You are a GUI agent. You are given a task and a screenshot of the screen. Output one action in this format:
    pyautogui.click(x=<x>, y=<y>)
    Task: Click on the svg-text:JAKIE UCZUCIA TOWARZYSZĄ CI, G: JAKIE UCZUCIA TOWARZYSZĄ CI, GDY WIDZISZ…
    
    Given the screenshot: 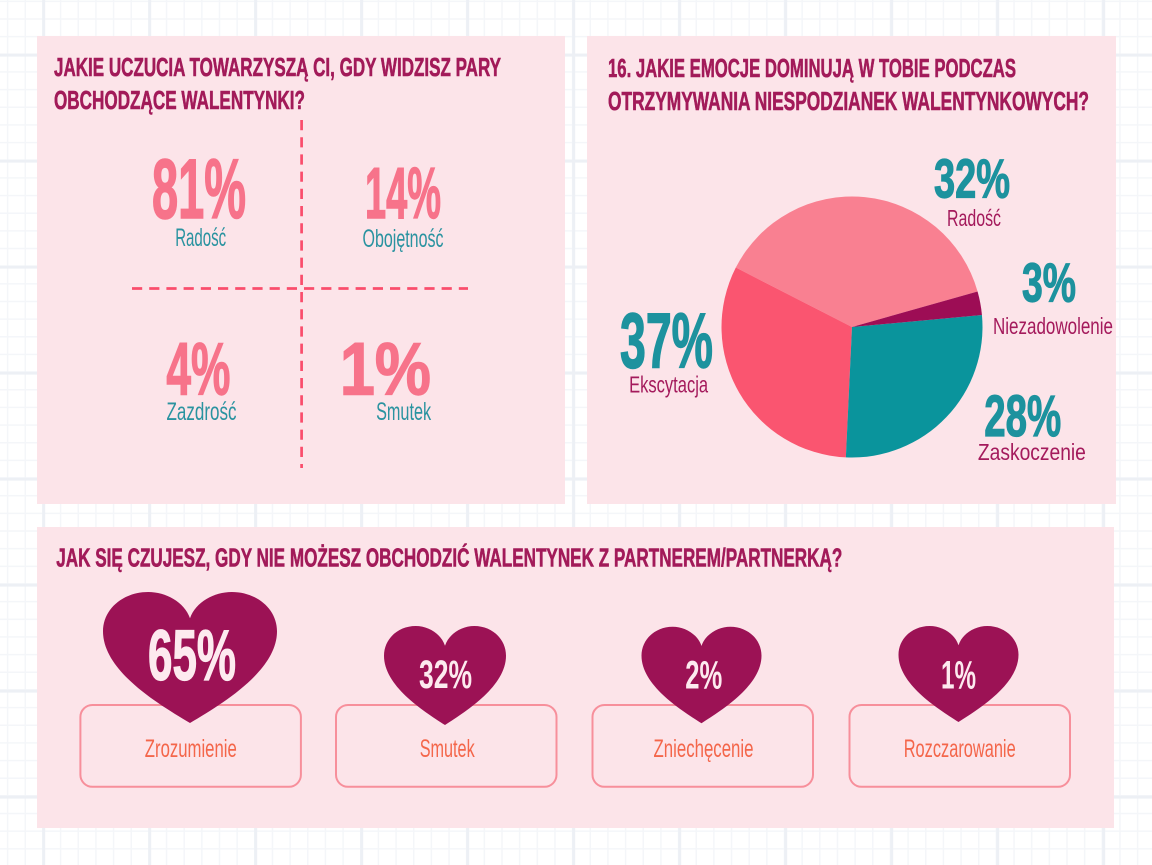 What is the action you would take?
    pyautogui.click(x=277, y=67)
    